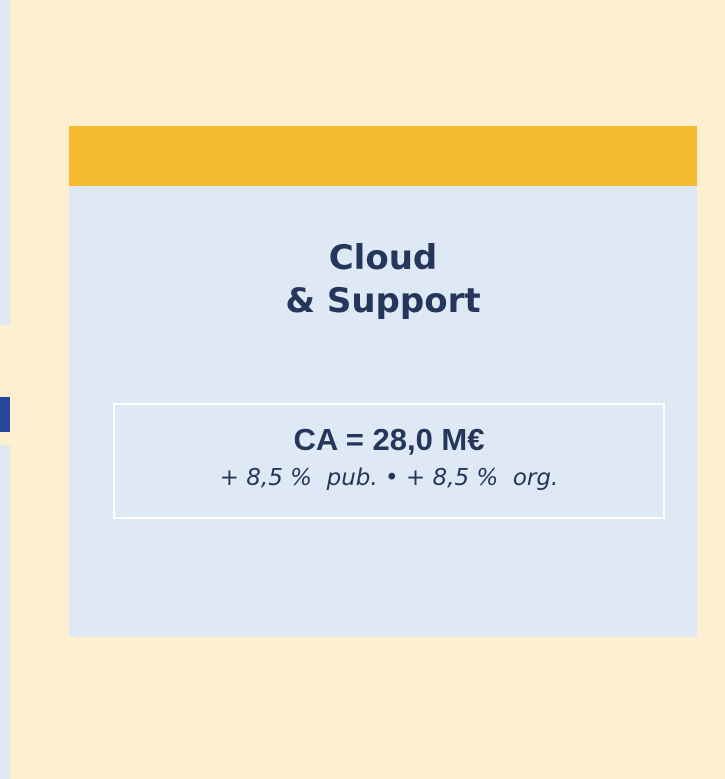  I want to click on metric-detail: + 8,5 % pub. • + 8,5 % org., so click(389, 478).